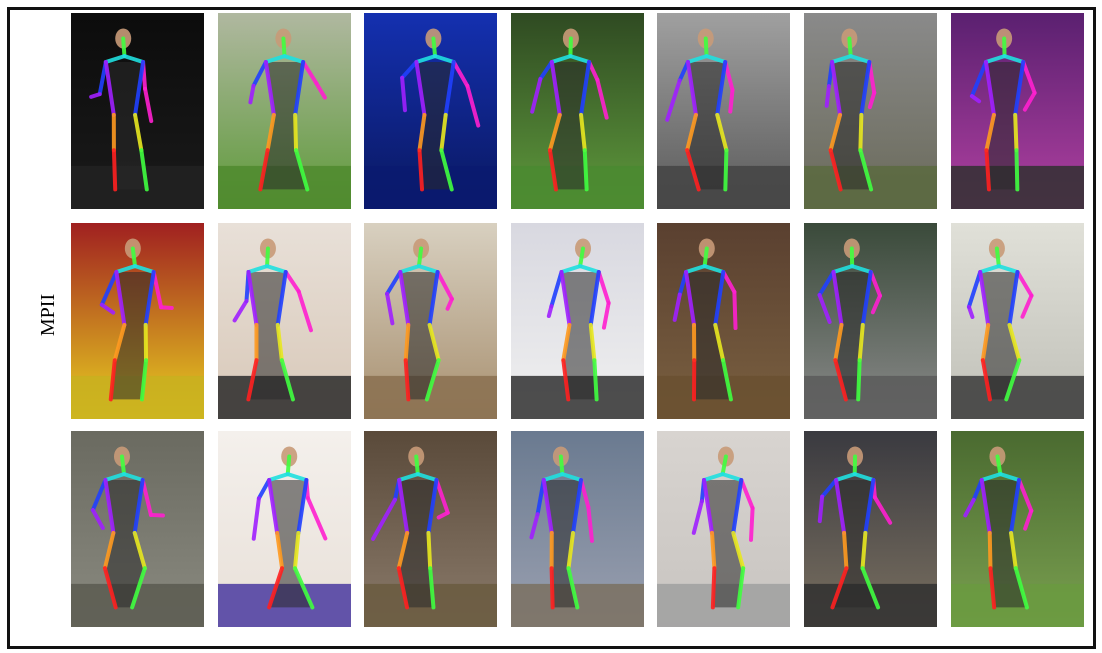  What do you see at coordinates (1017, 321) in the screenshot?
I see `pose-image-r2-c7` at bounding box center [1017, 321].